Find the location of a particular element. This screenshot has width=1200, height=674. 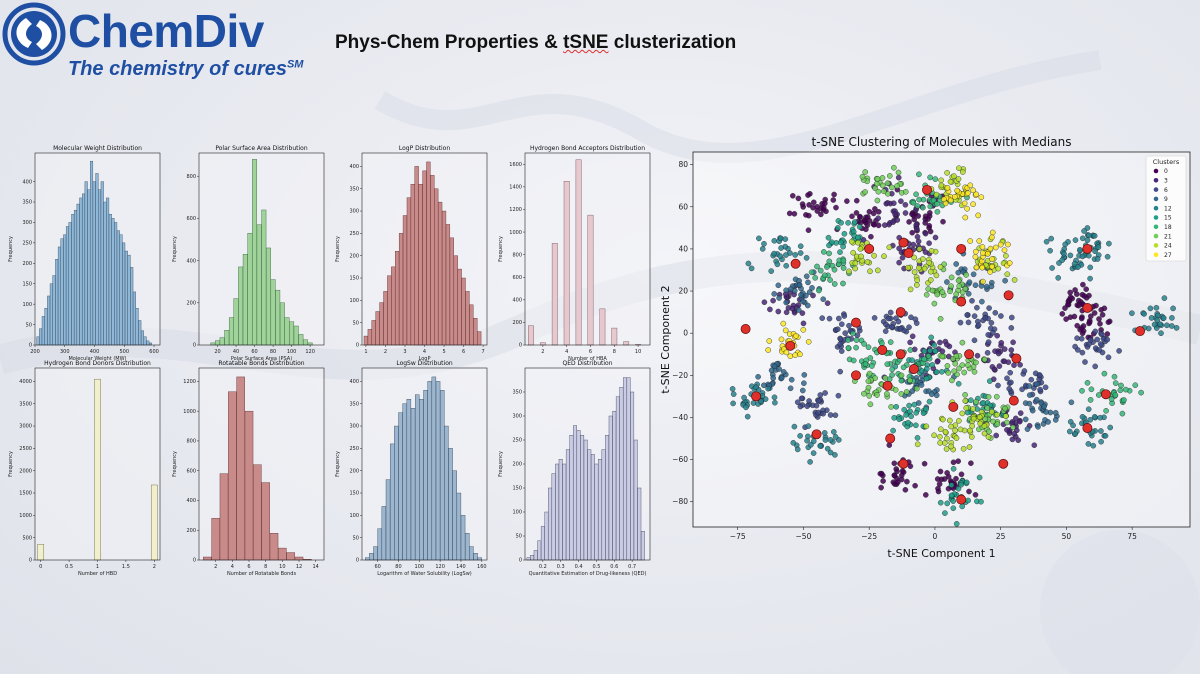

x-tick-label: 120 is located at coordinates (440, 567).